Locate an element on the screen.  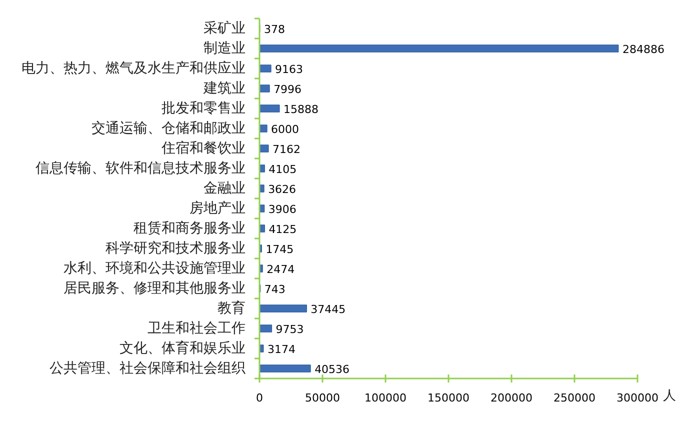
y-tick-label: 租赁和商务服务业 is located at coordinates (190, 228).